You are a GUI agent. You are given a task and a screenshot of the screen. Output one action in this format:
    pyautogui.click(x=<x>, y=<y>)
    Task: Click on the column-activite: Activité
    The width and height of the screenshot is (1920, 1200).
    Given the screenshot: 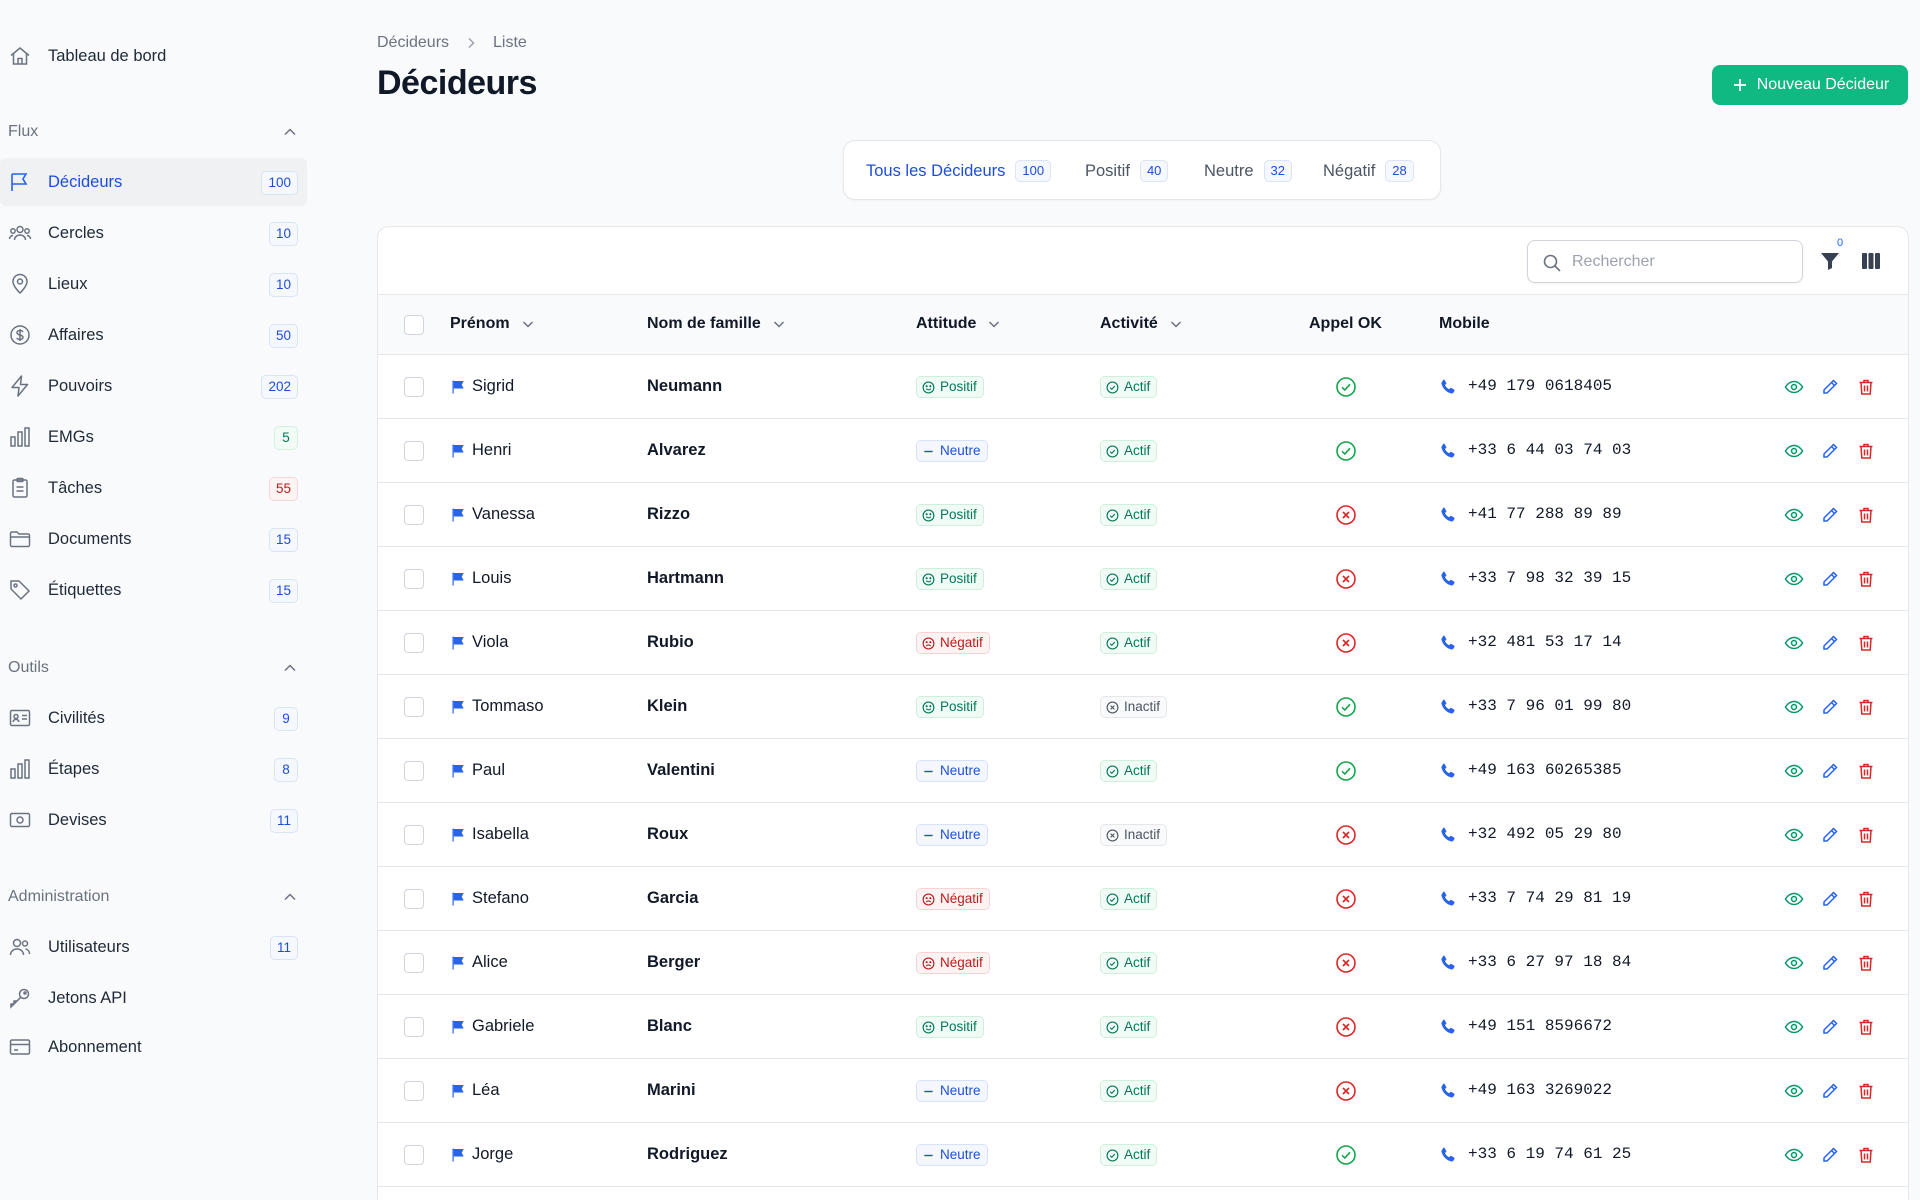 What is the action you would take?
    pyautogui.click(x=1142, y=324)
    